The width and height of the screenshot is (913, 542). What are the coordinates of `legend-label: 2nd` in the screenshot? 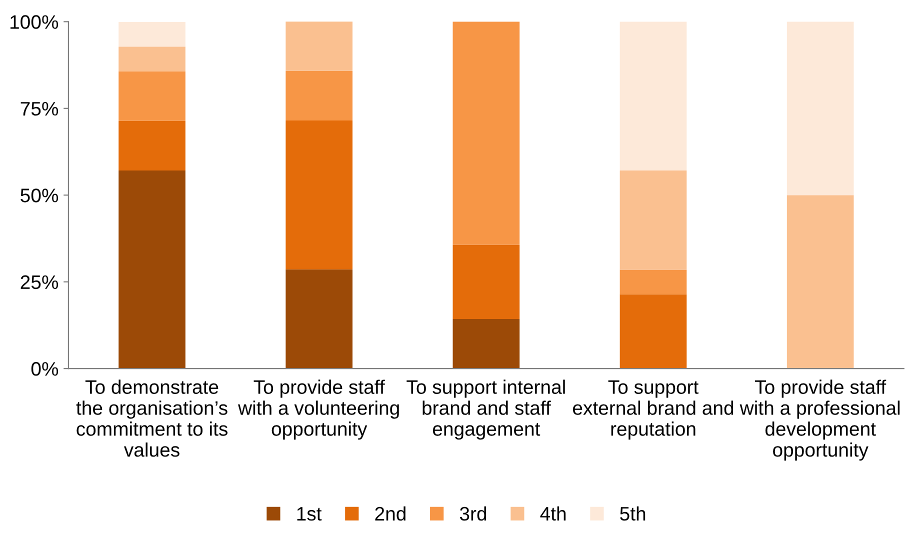 It's located at (390, 513).